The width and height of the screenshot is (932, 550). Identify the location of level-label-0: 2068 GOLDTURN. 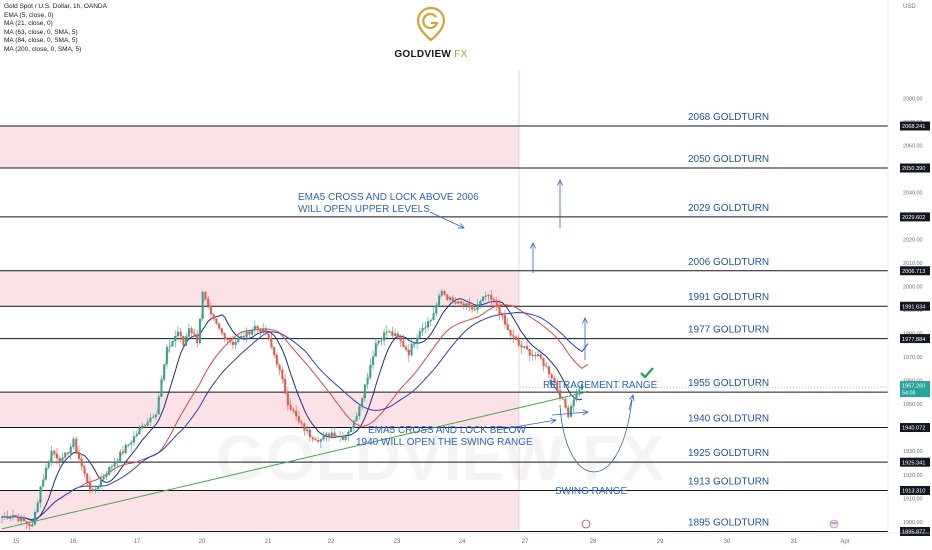
(728, 117).